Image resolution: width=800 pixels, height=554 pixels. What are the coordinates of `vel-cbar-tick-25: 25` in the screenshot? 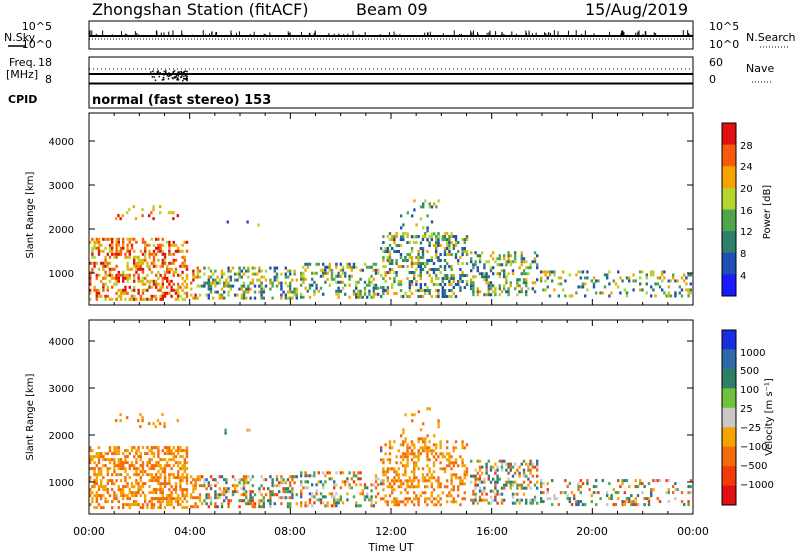 It's located at (746, 409).